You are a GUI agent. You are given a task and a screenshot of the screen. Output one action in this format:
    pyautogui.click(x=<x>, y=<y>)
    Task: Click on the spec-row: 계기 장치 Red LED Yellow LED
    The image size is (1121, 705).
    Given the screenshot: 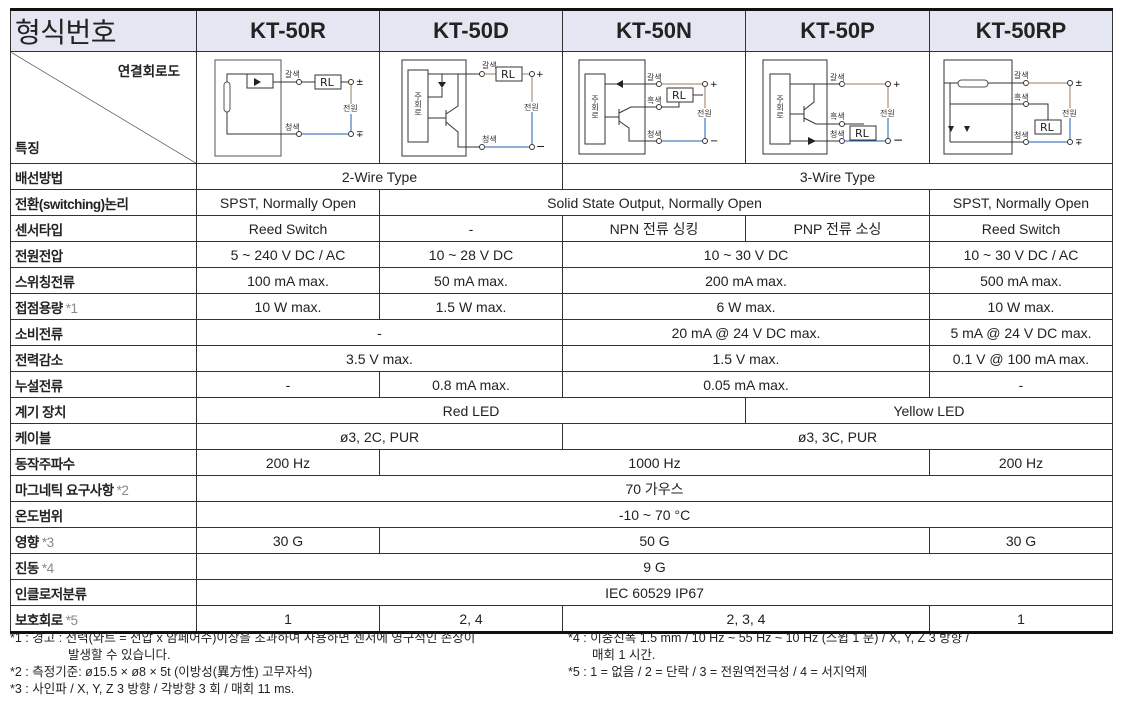 What is the action you would take?
    pyautogui.click(x=561, y=410)
    